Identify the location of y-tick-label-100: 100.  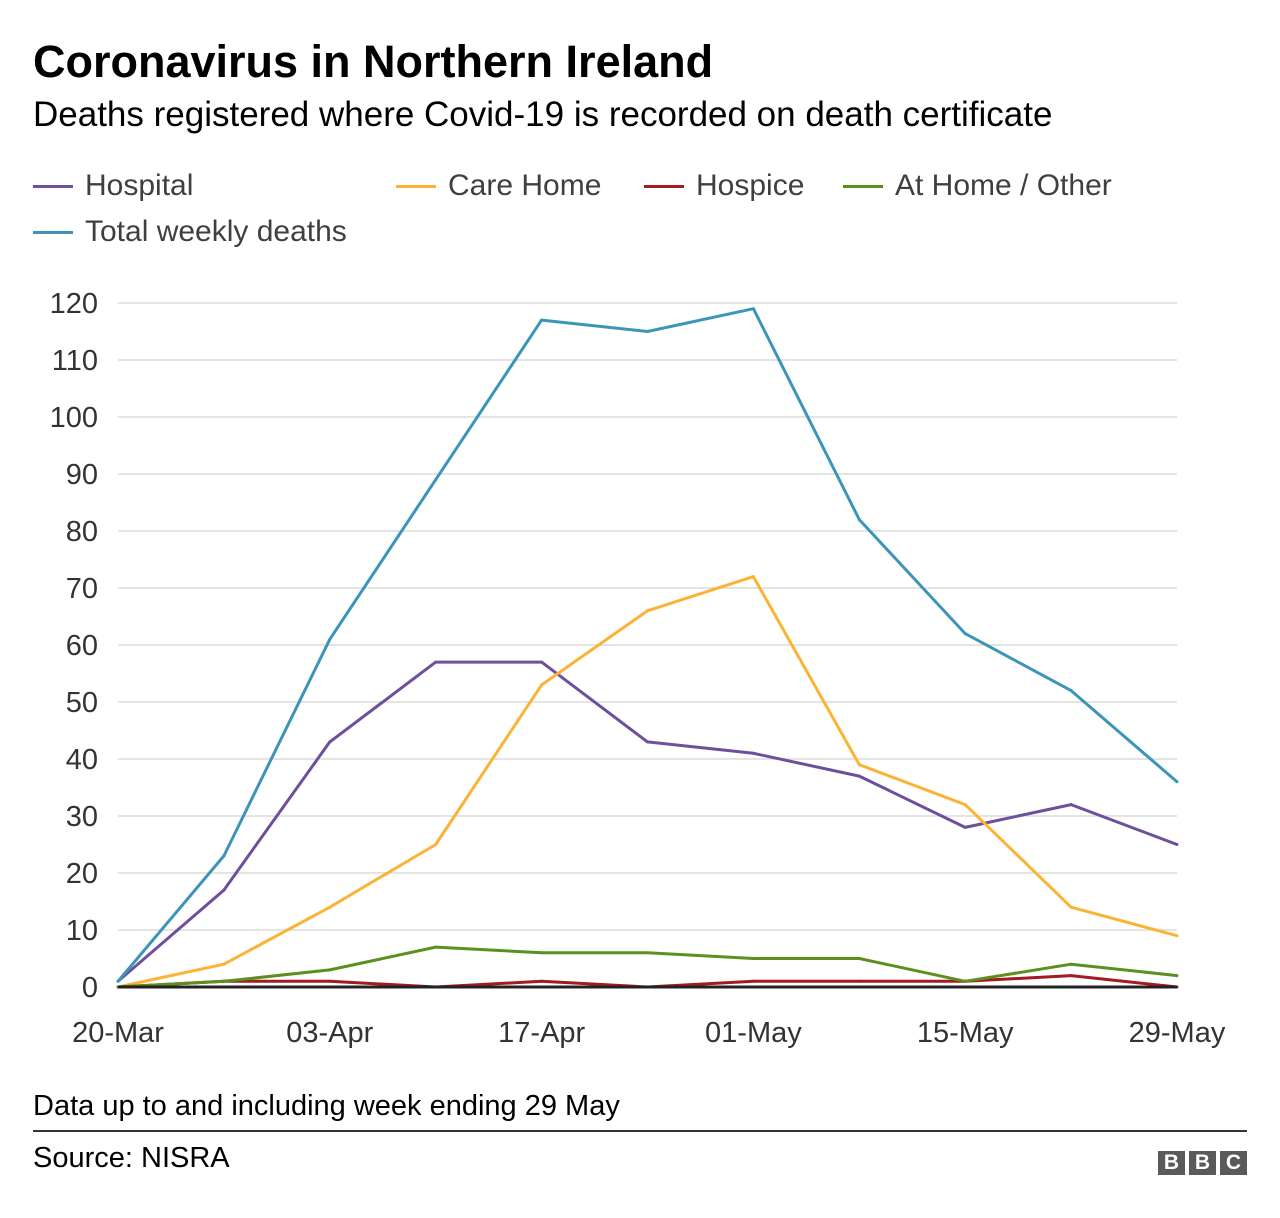
(74, 418).